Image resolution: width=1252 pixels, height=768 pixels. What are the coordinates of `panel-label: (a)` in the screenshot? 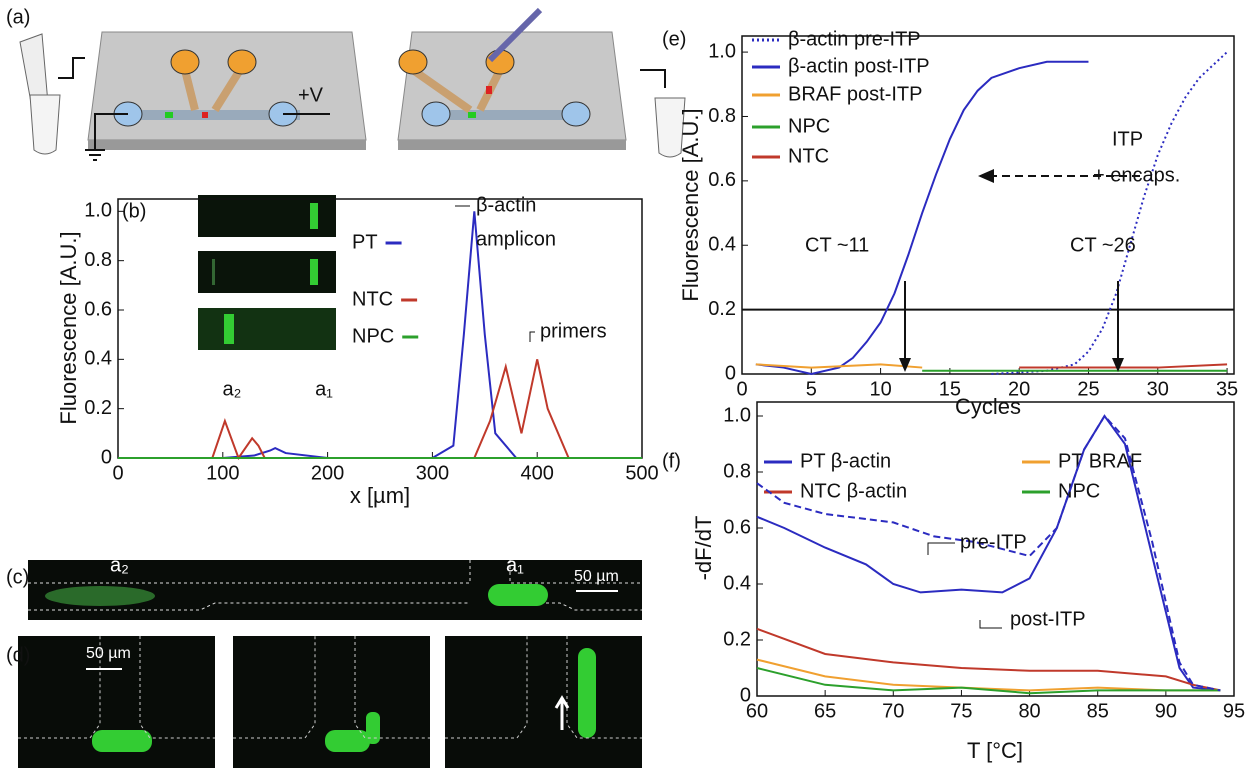 It's located at (18, 17).